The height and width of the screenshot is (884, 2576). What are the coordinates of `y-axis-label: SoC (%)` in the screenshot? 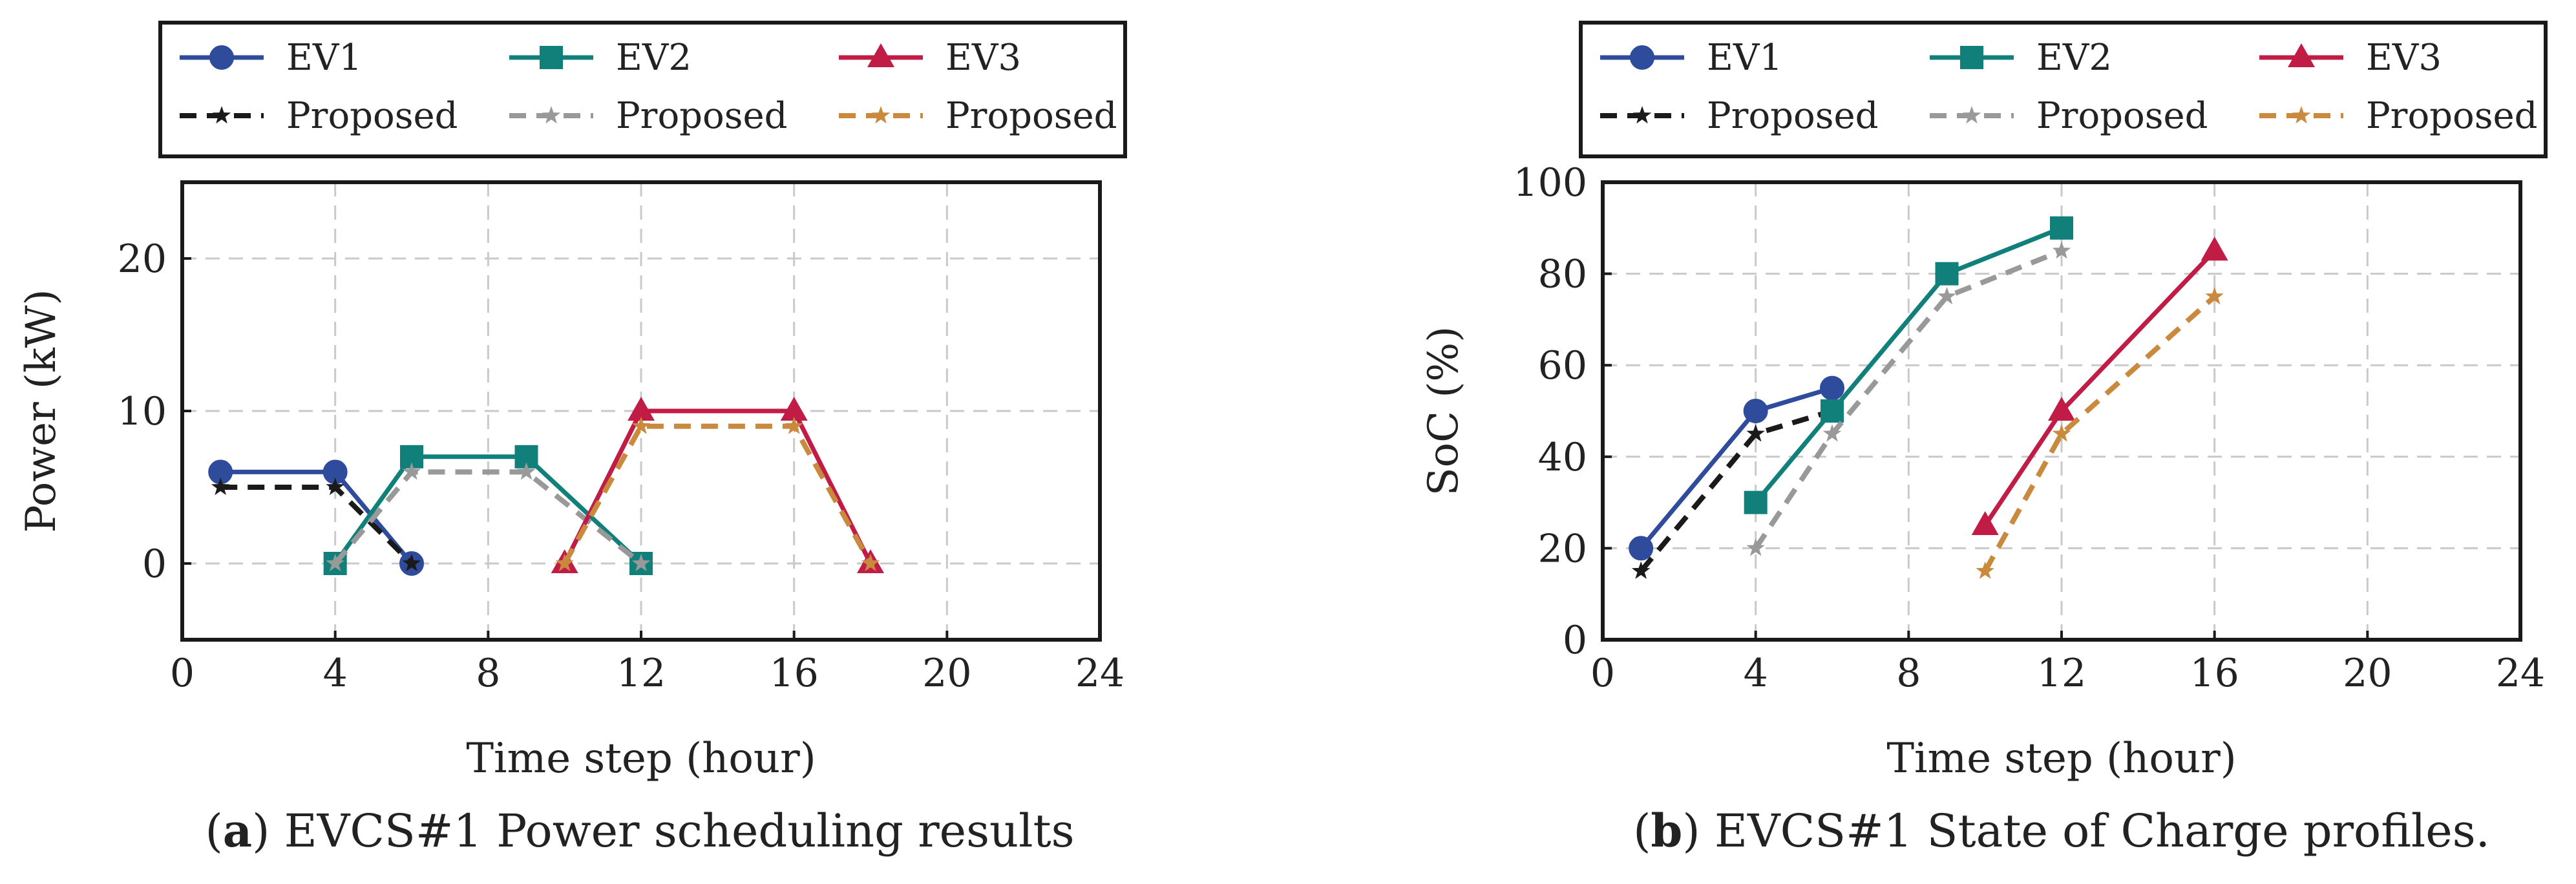 It's located at (1444, 411).